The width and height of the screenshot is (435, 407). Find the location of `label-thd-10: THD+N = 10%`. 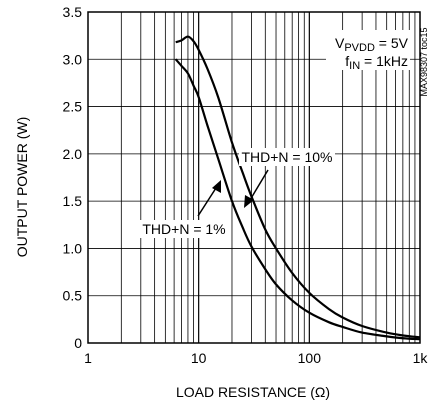

label-thd-10: THD+N = 10% is located at coordinates (286, 157).